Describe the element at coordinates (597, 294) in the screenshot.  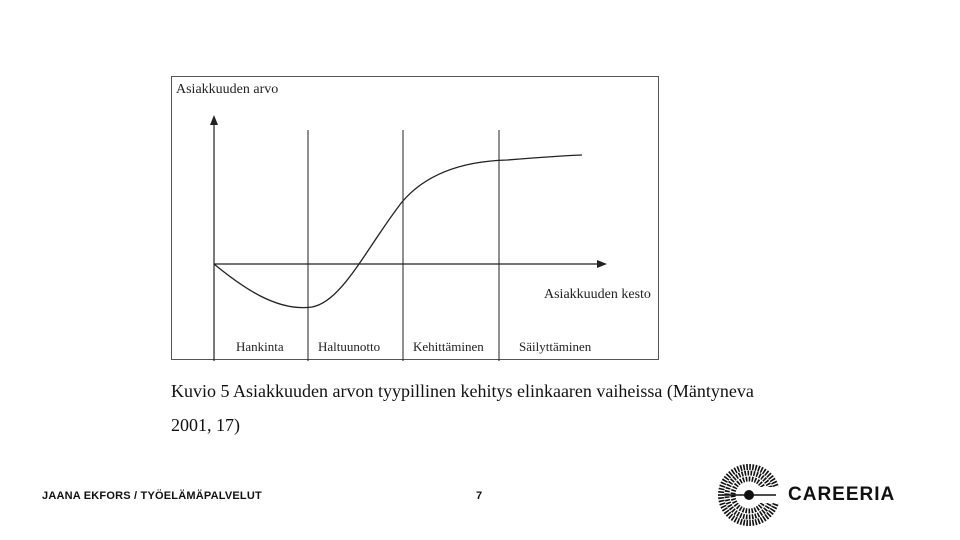
I see `x-axis-label: Asiakkuuden kesto` at that location.